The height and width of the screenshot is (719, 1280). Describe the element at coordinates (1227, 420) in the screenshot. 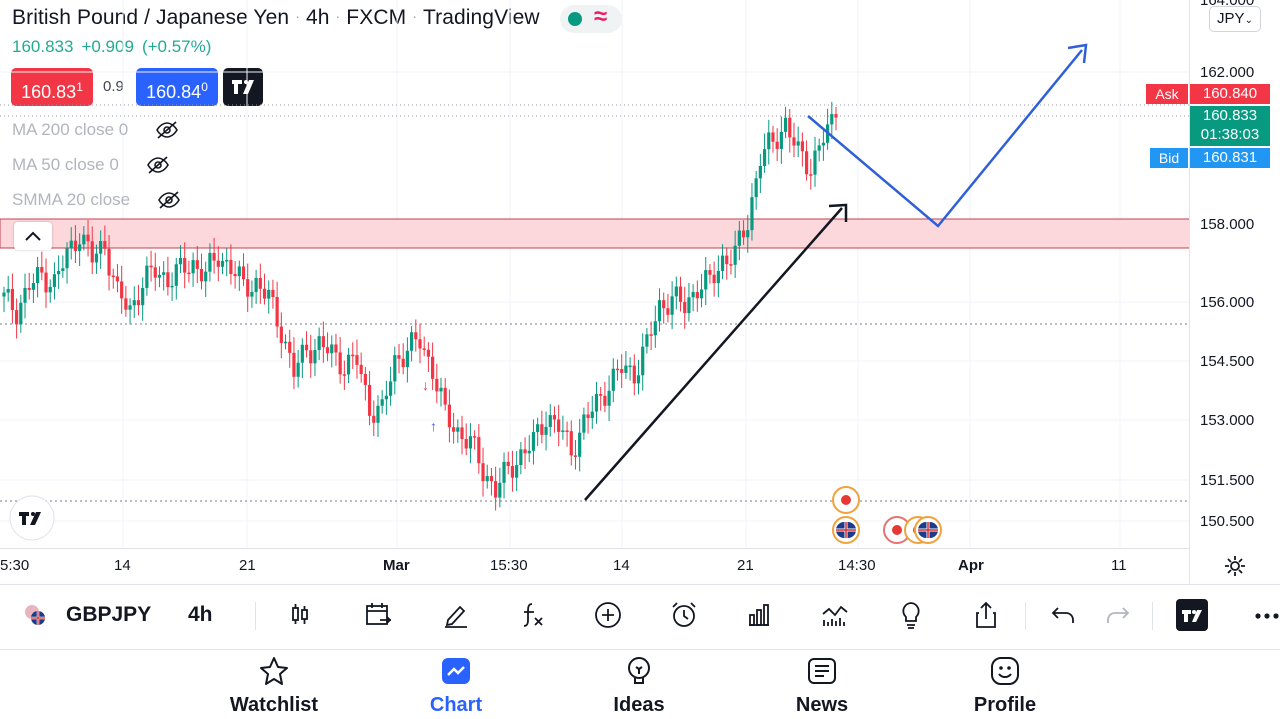

I see `price-axis-label: 153.000` at that location.